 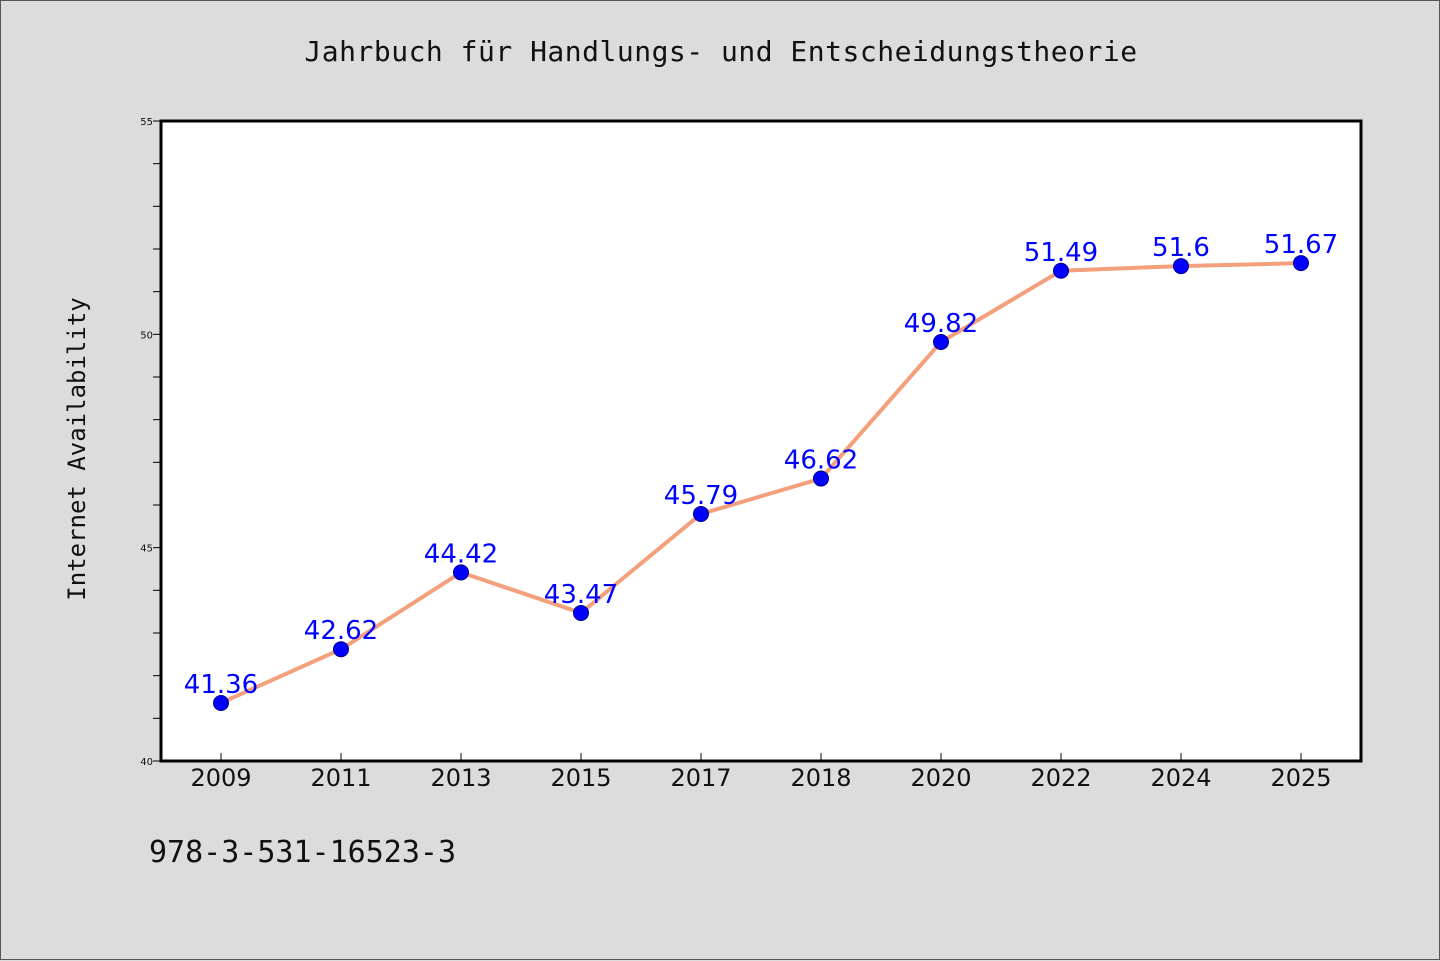 What do you see at coordinates (1060, 778) in the screenshot?
I see `x-tick-label: 2022` at bounding box center [1060, 778].